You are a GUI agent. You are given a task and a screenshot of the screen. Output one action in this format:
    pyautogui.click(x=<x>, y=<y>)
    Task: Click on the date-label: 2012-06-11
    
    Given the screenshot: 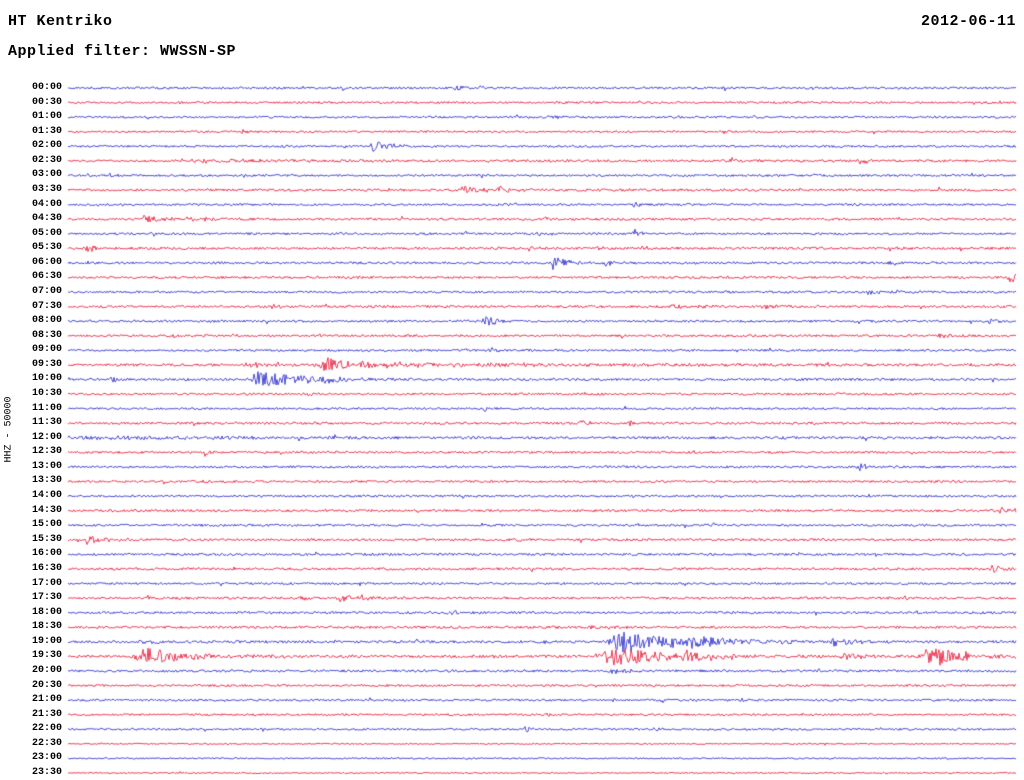 What is the action you would take?
    pyautogui.click(x=968, y=21)
    